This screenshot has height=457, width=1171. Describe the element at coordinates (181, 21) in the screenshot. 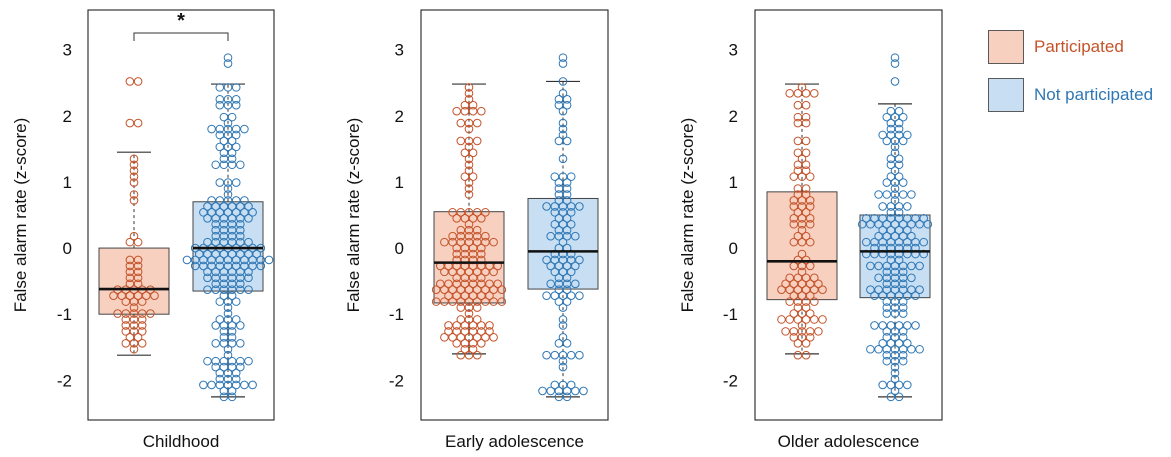

I see `significance-star: *` at that location.